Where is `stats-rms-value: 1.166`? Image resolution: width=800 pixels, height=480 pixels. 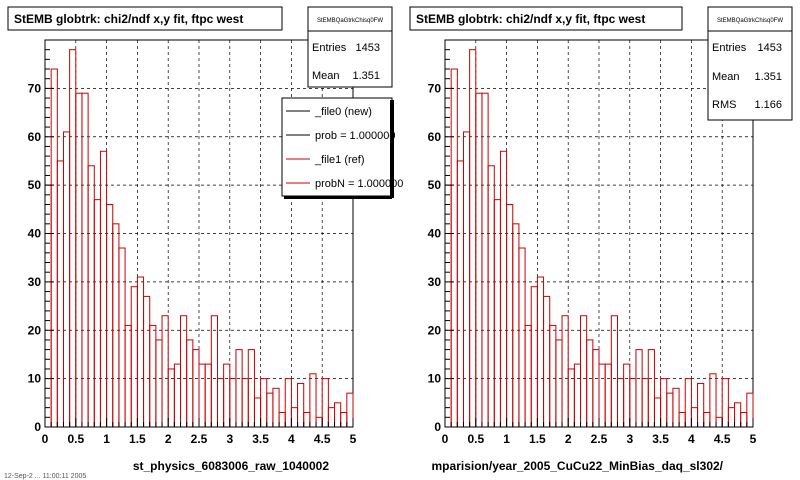
stats-rms-value: 1.166 is located at coordinates (768, 105).